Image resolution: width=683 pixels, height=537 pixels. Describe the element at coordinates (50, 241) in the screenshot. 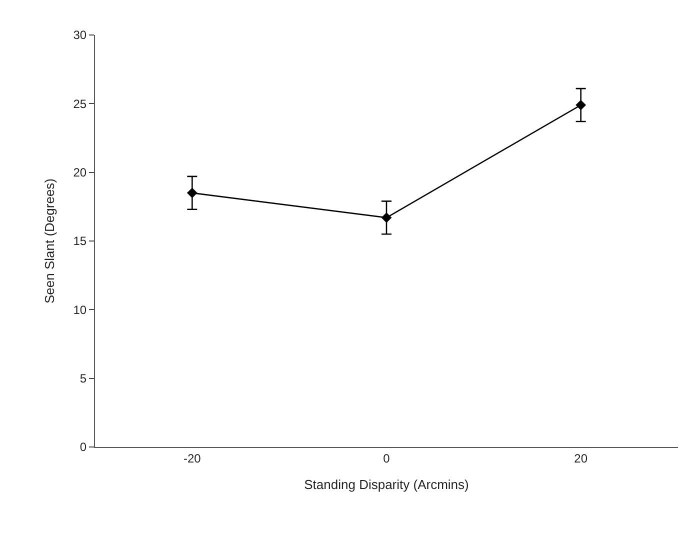

I see `y-axis-title: Seen Slant (Degrees)` at that location.